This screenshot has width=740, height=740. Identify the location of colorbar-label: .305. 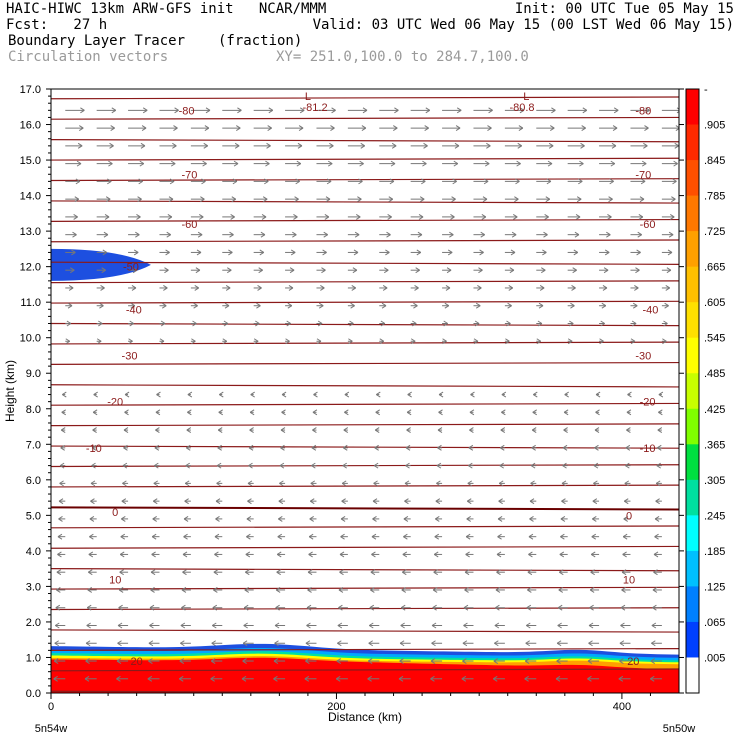
(714, 481).